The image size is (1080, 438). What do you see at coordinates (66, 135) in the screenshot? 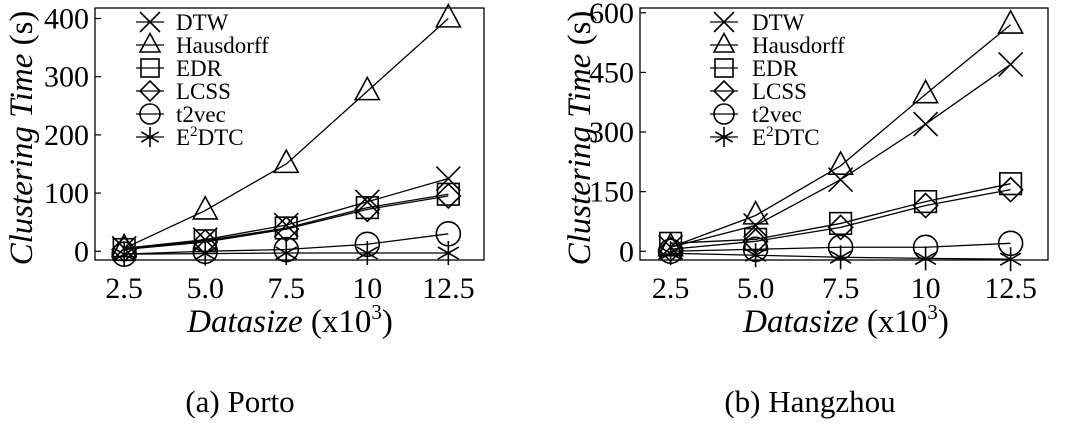
I see `y-tick-label: 200` at bounding box center [66, 135].